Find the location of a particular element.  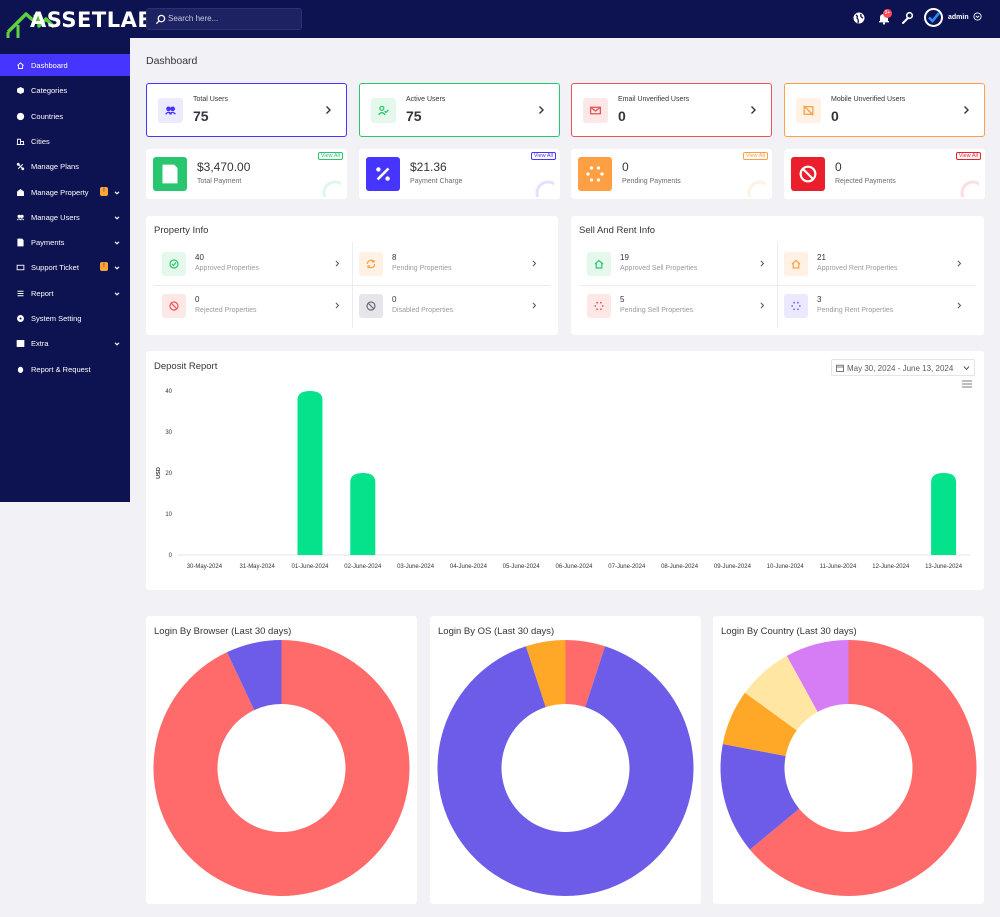

envelope-icon is located at coordinates (595, 110).